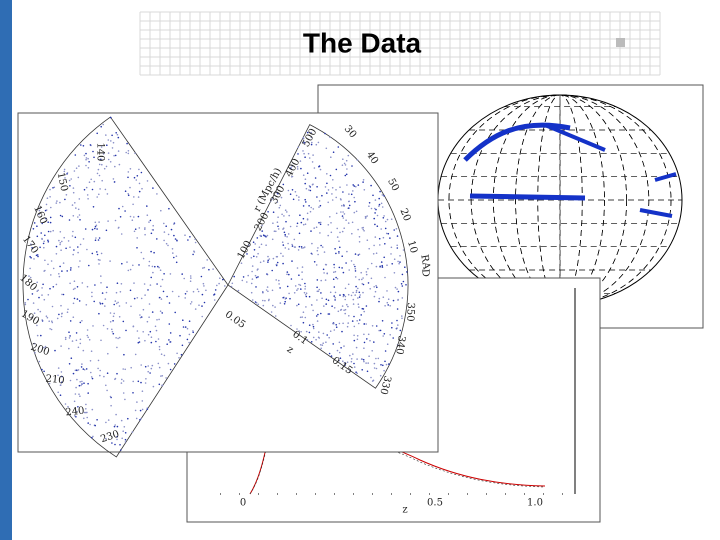  I want to click on wedge-label: 210, so click(55, 380).